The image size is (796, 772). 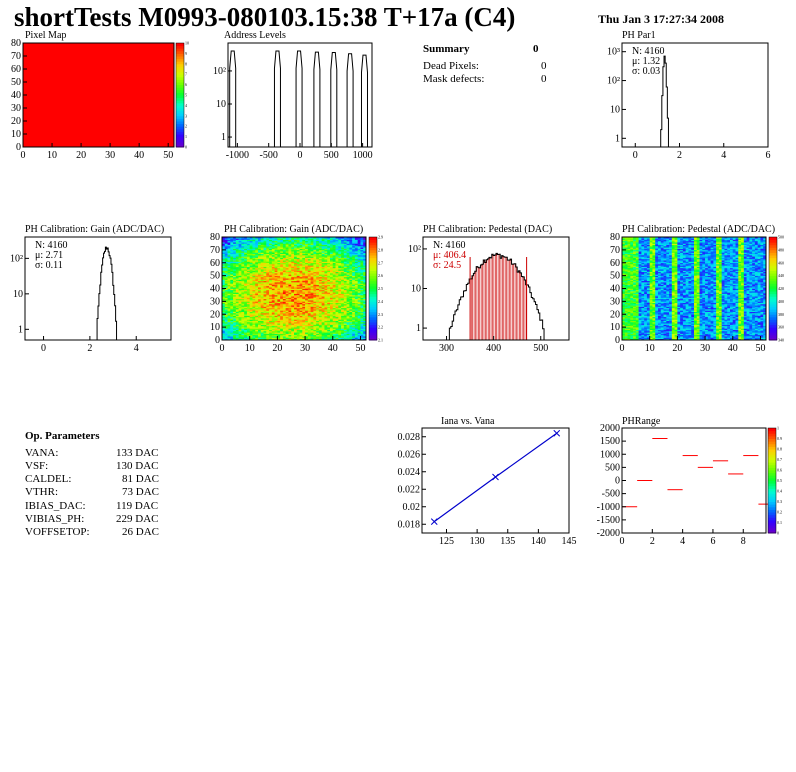 I want to click on palette-tick-label: 7, so click(x=186, y=74).